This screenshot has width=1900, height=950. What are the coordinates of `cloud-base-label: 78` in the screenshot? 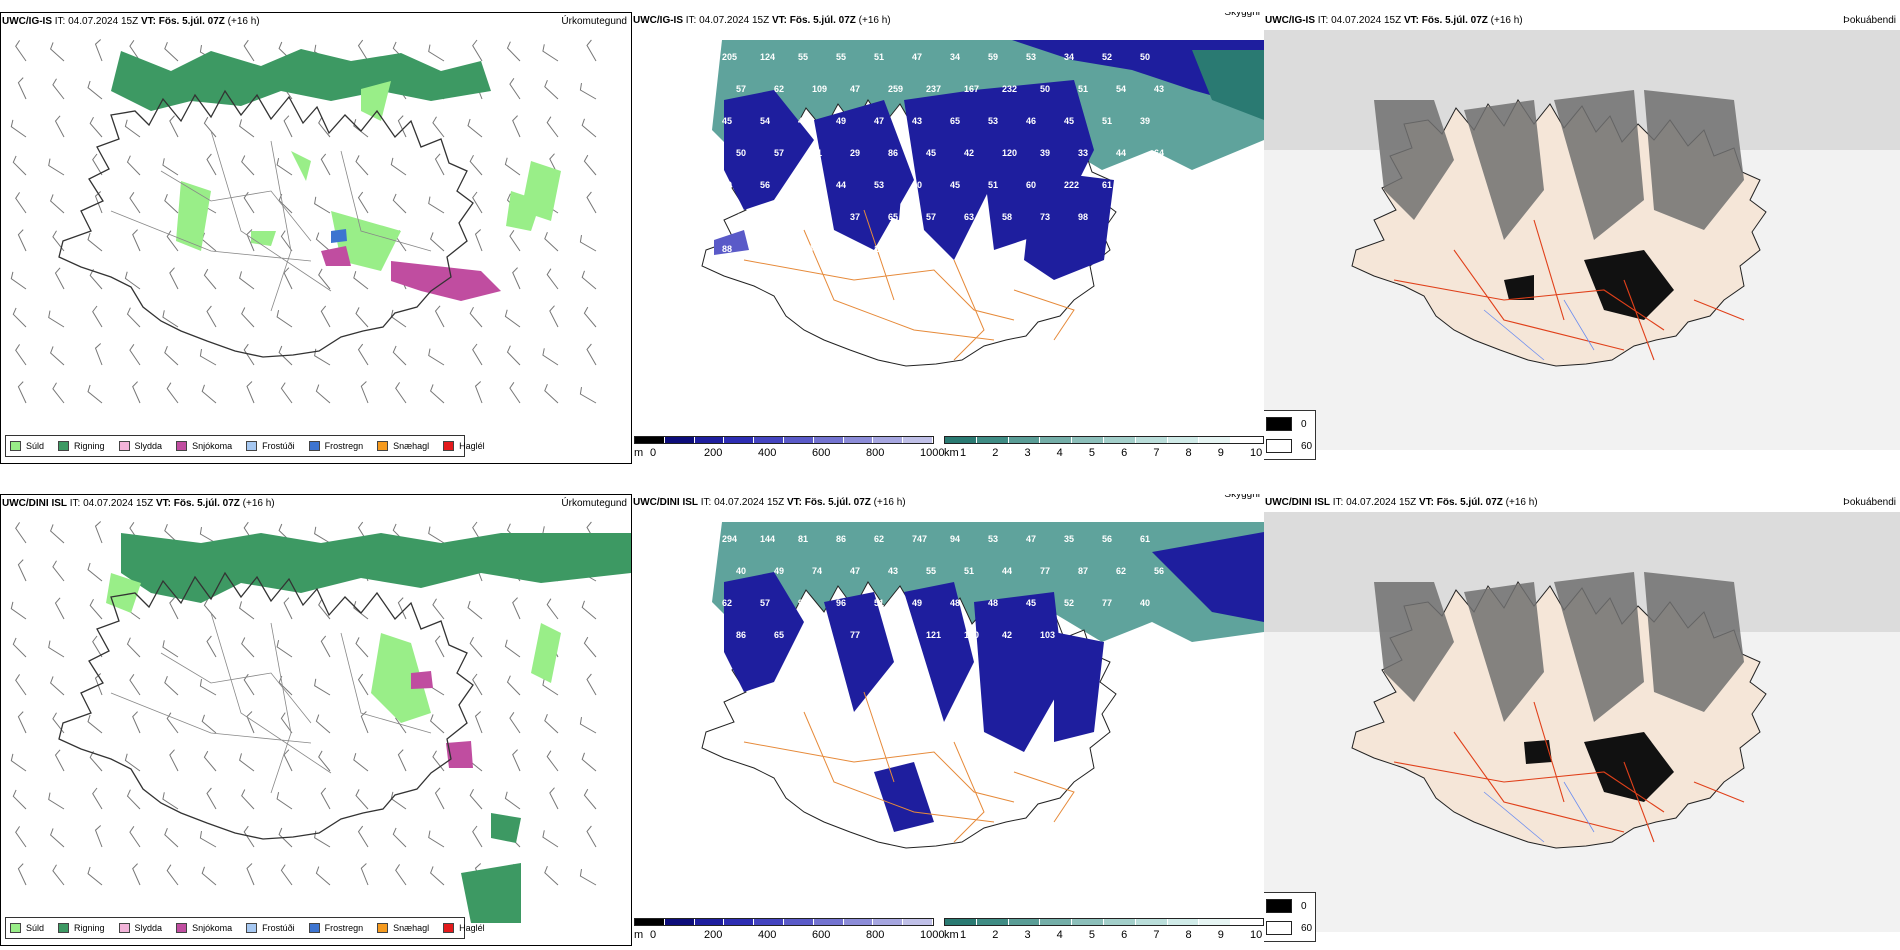 It's located at (1159, 217).